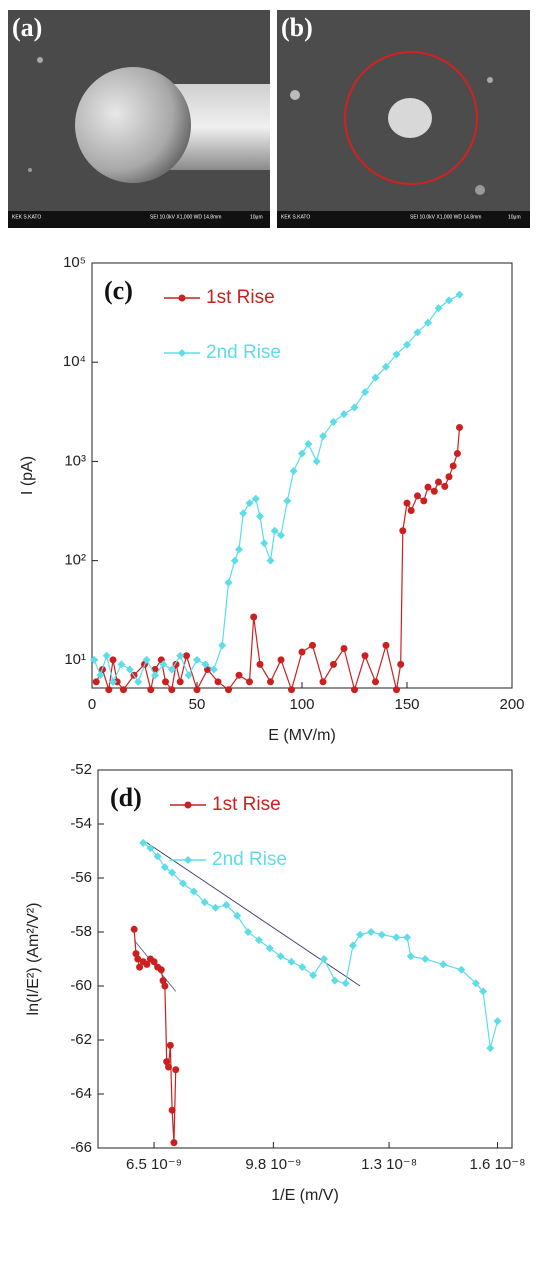  What do you see at coordinates (75, 659) in the screenshot?
I see `y-tick-label: 10¹` at bounding box center [75, 659].